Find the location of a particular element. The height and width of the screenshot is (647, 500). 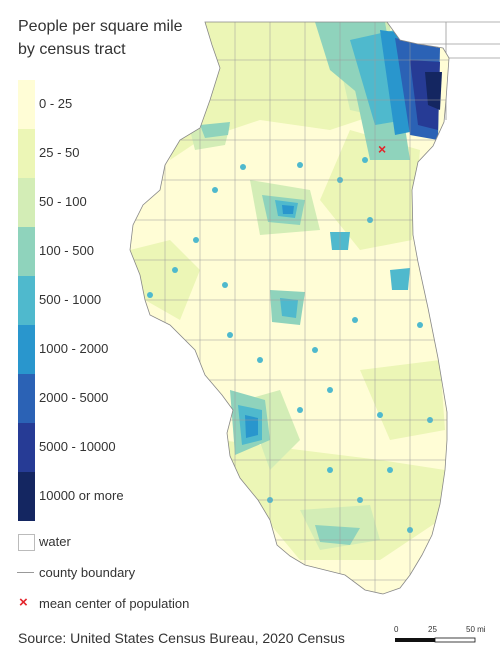

legend-label-4: 500 - 1000 is located at coordinates (70, 299).